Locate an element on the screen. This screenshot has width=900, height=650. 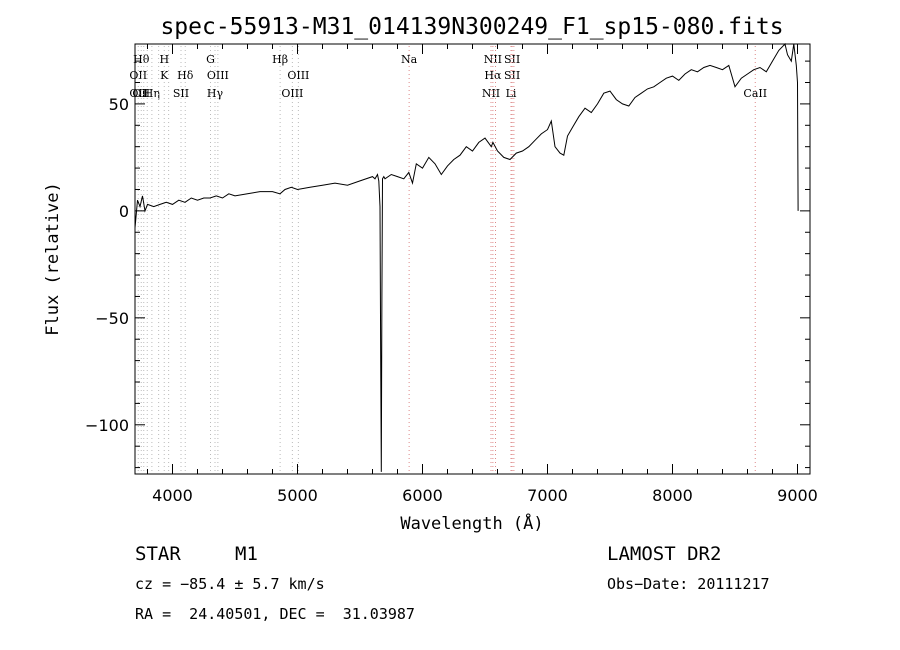
y-tick-label: −50 is located at coordinates (112, 318).